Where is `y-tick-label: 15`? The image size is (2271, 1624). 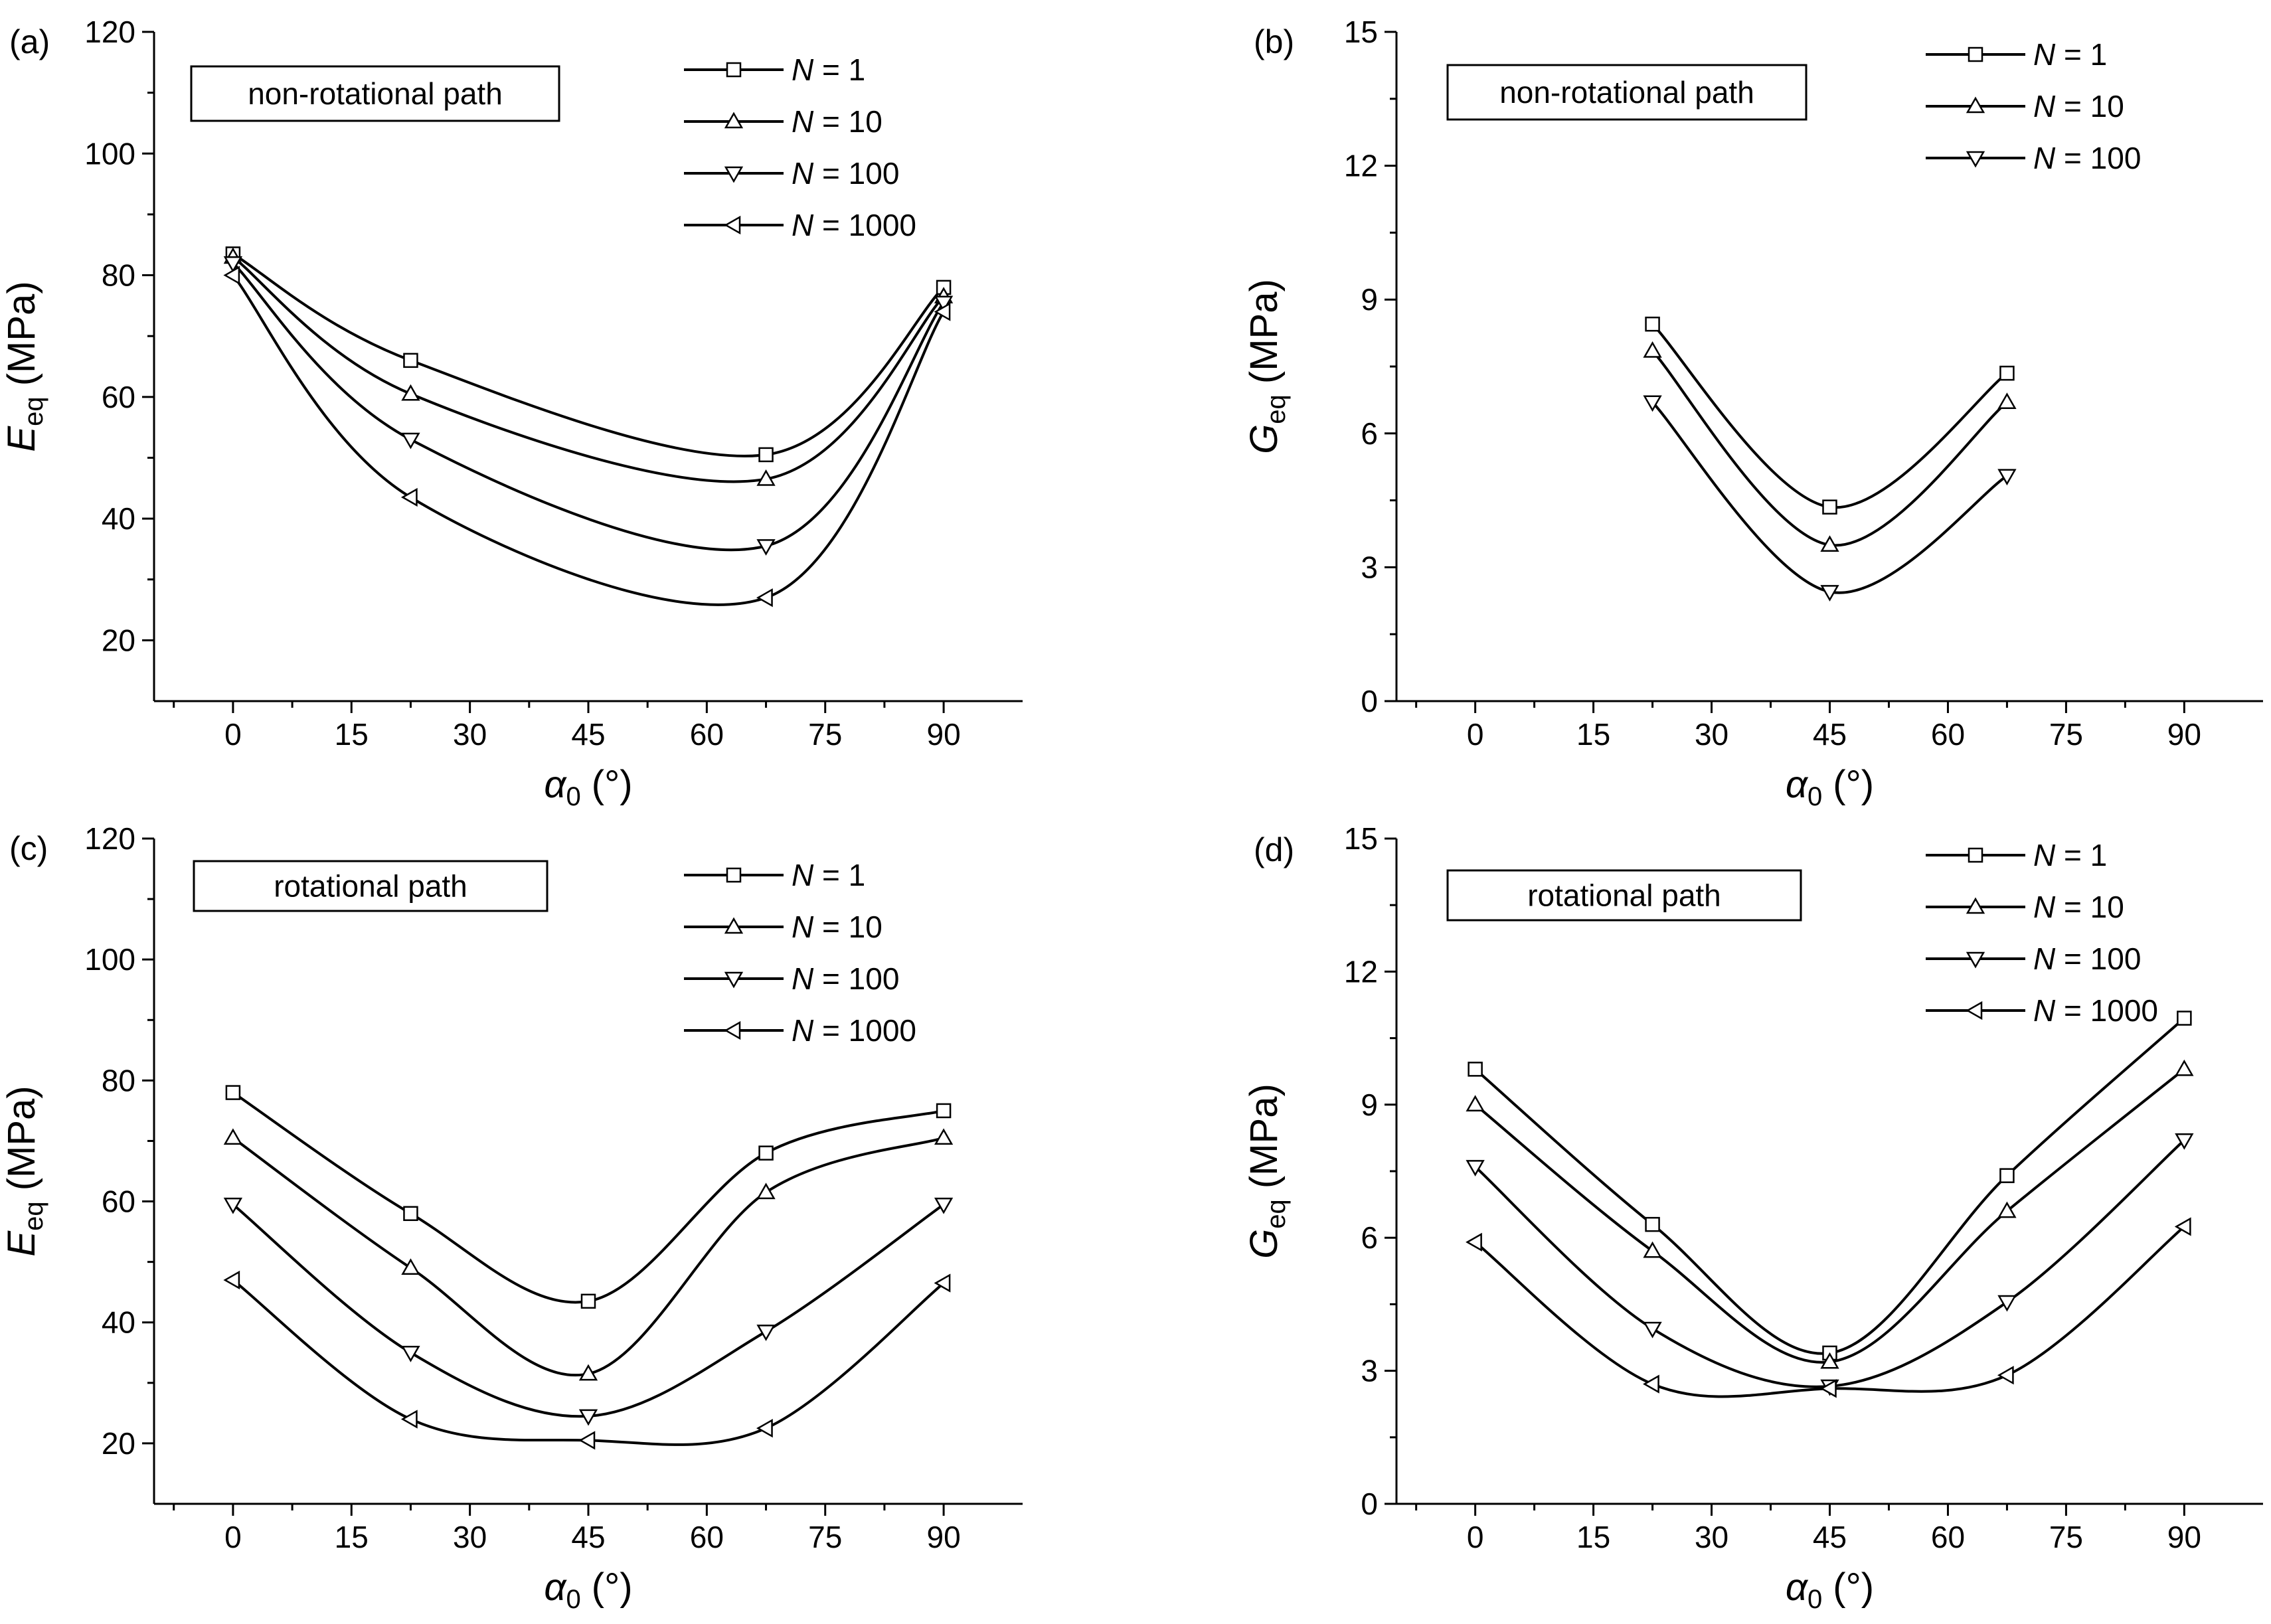 y-tick-label: 15 is located at coordinates (1361, 839).